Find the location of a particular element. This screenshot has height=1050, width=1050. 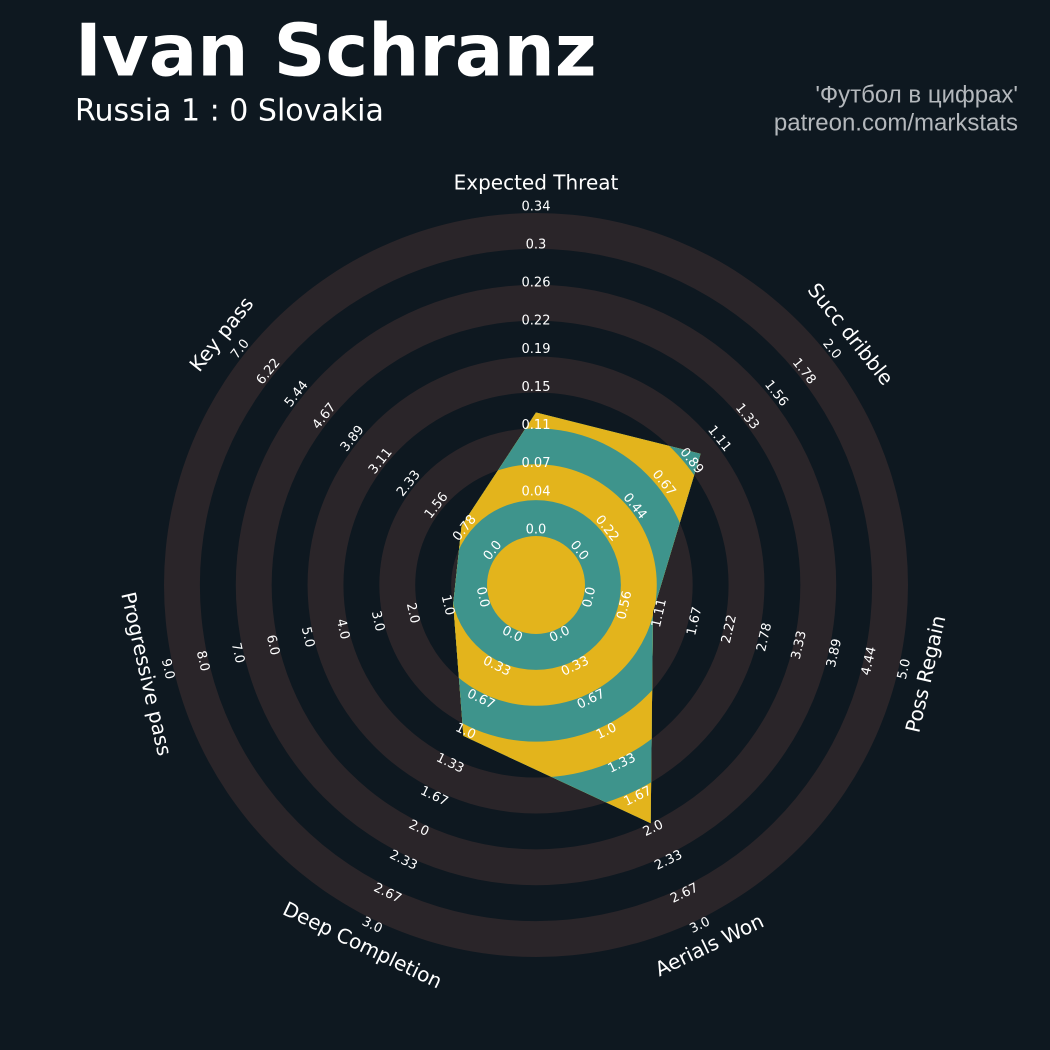

param-label: Expected Threat is located at coordinates (536, 183).